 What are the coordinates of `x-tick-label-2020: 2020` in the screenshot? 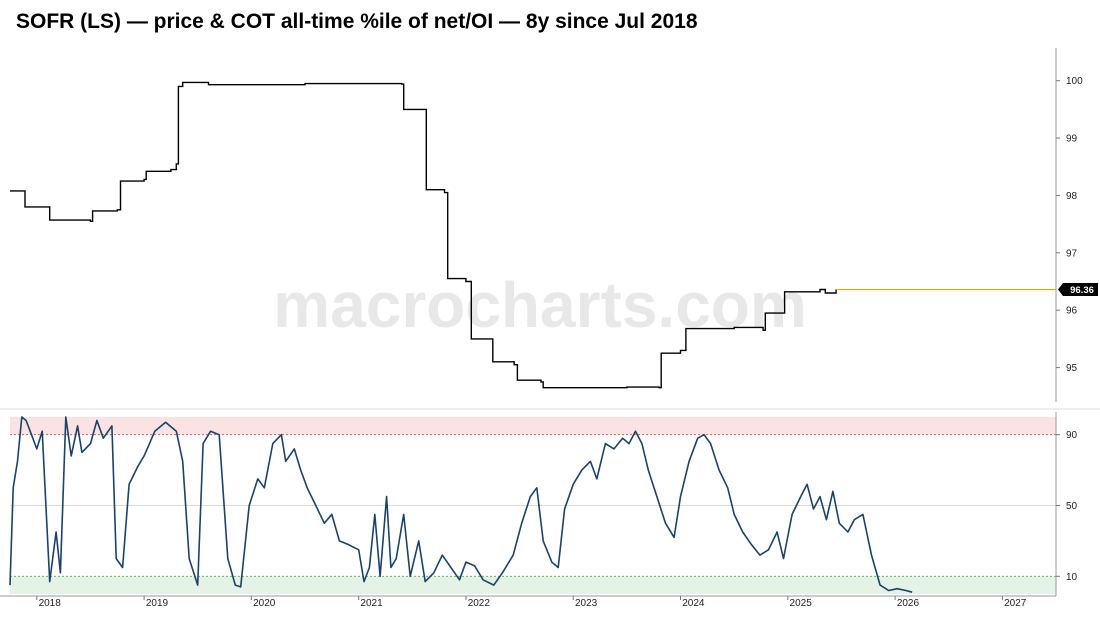 It's located at (264, 603).